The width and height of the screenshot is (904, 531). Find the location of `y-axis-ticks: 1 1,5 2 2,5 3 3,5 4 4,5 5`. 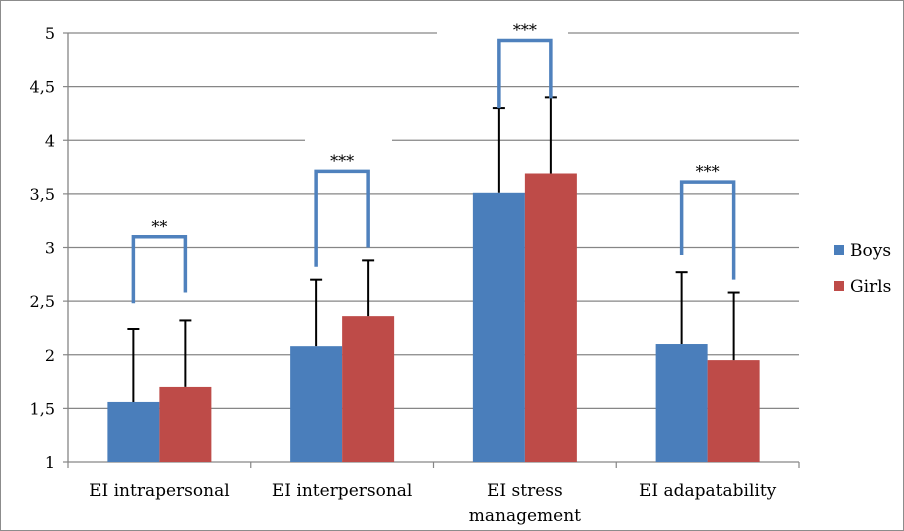

y-axis-ticks: 1 1,5 2 2,5 3 3,5 4 4,5 5 is located at coordinates (49, 248).